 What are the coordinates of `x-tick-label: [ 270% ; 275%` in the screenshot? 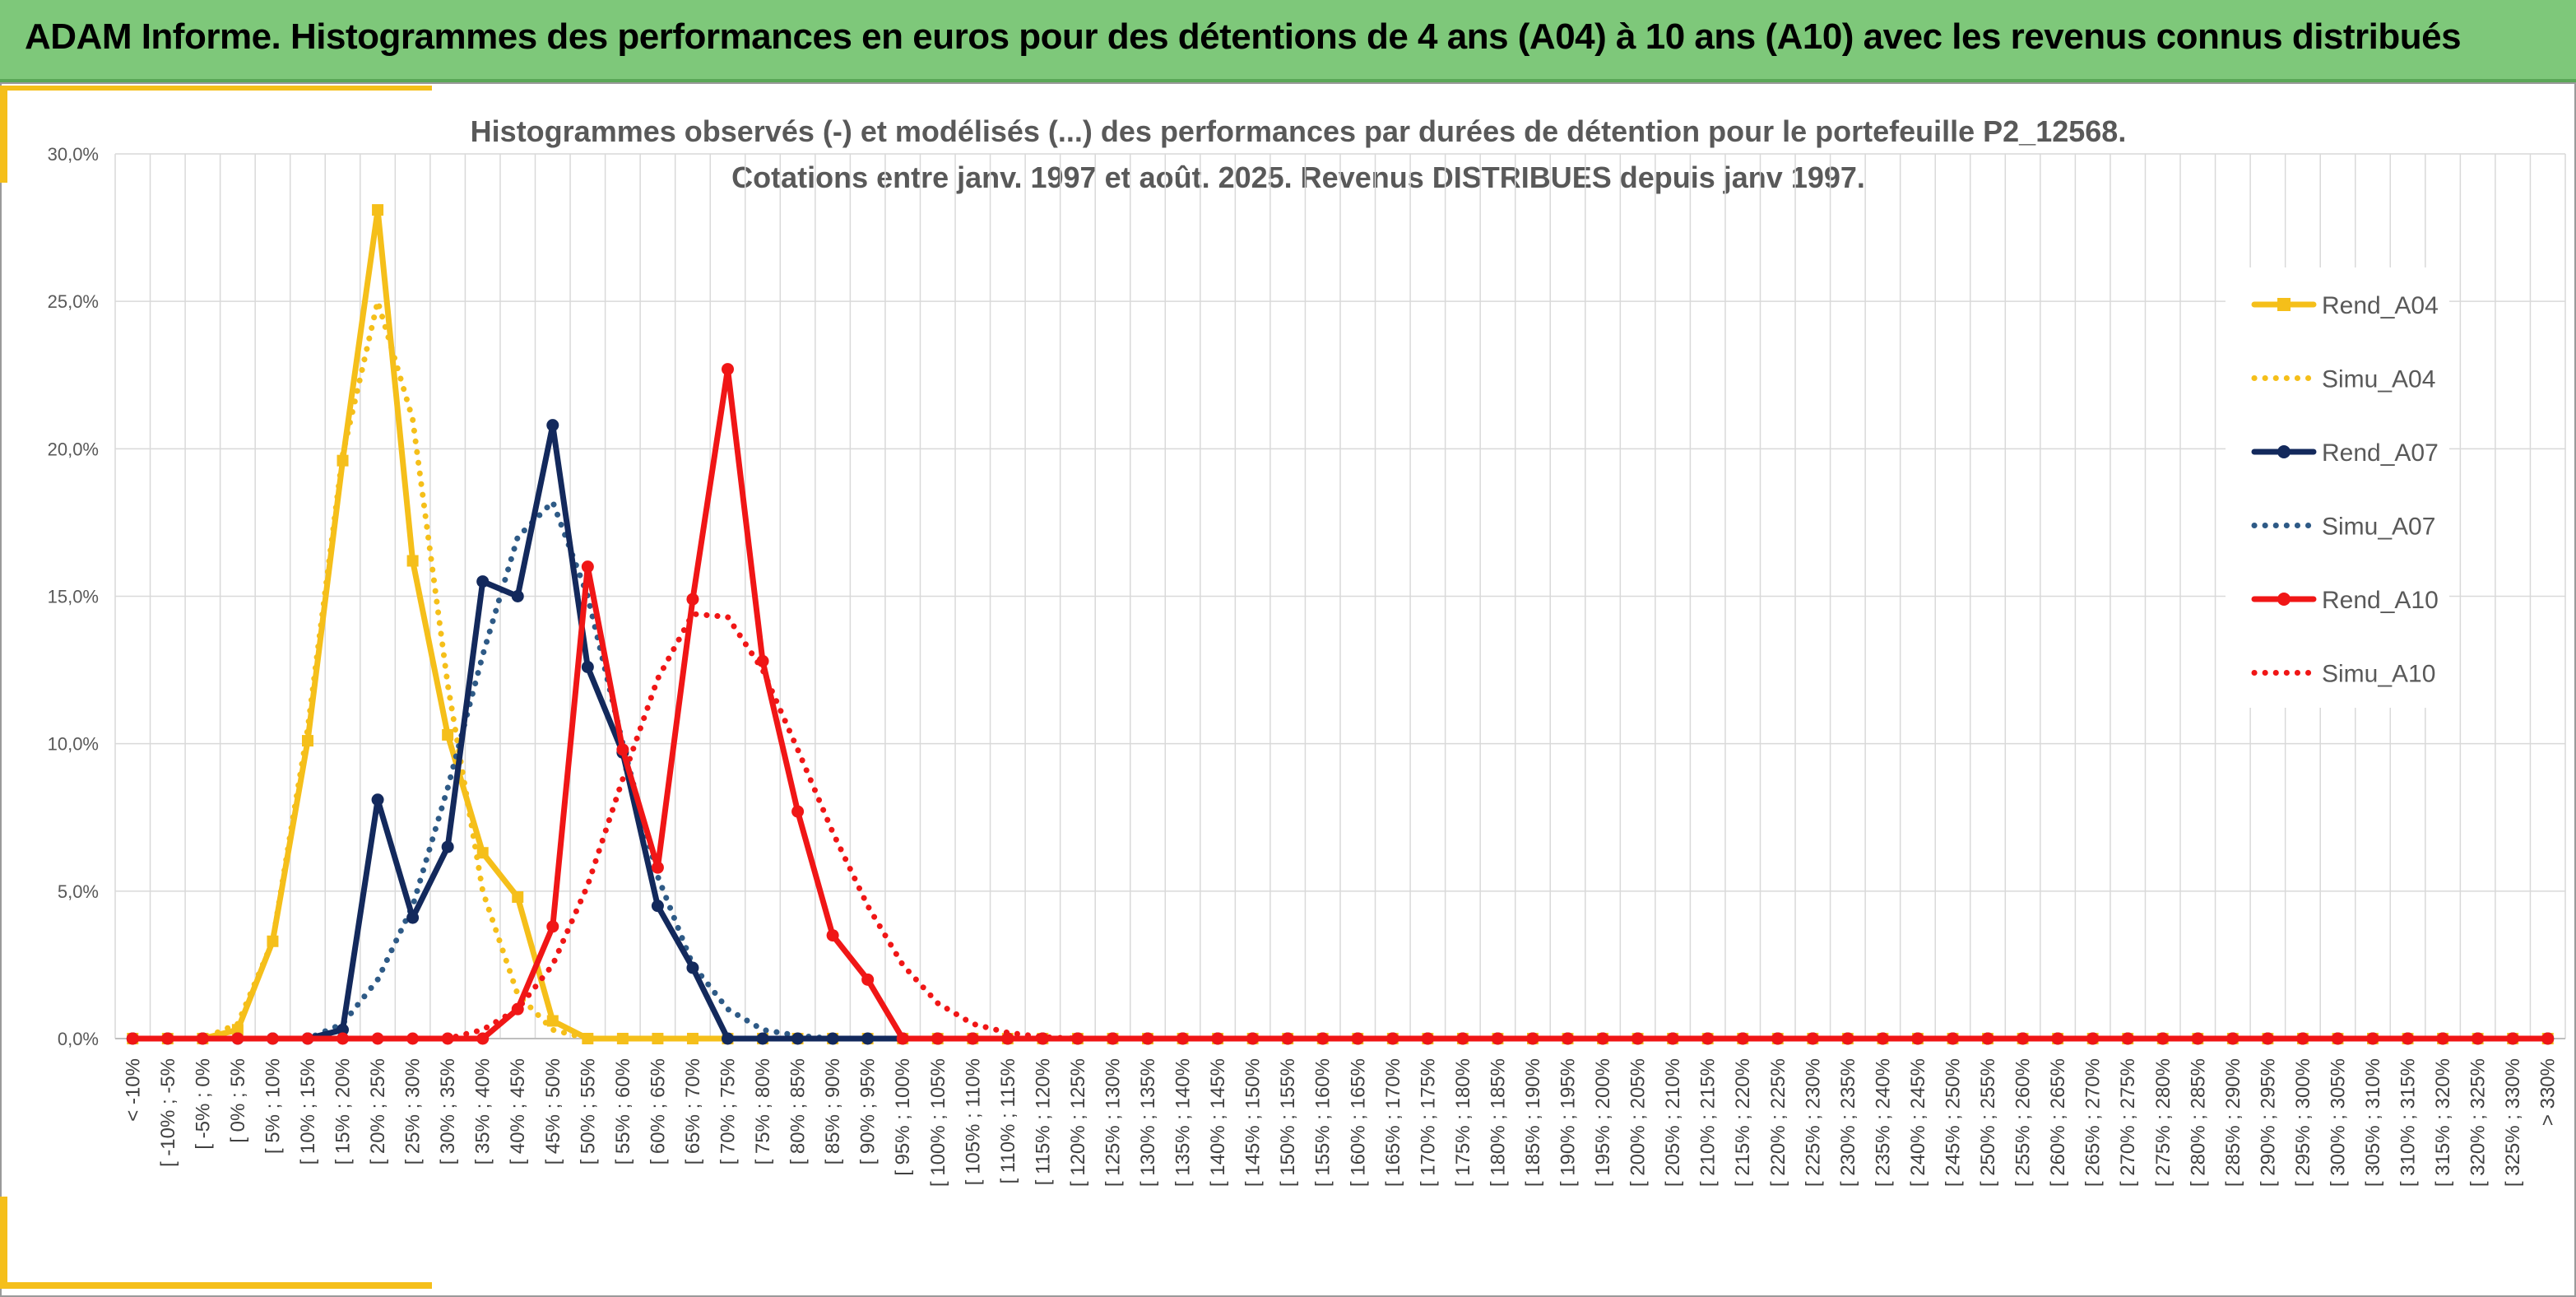 It's located at (2128, 1122).